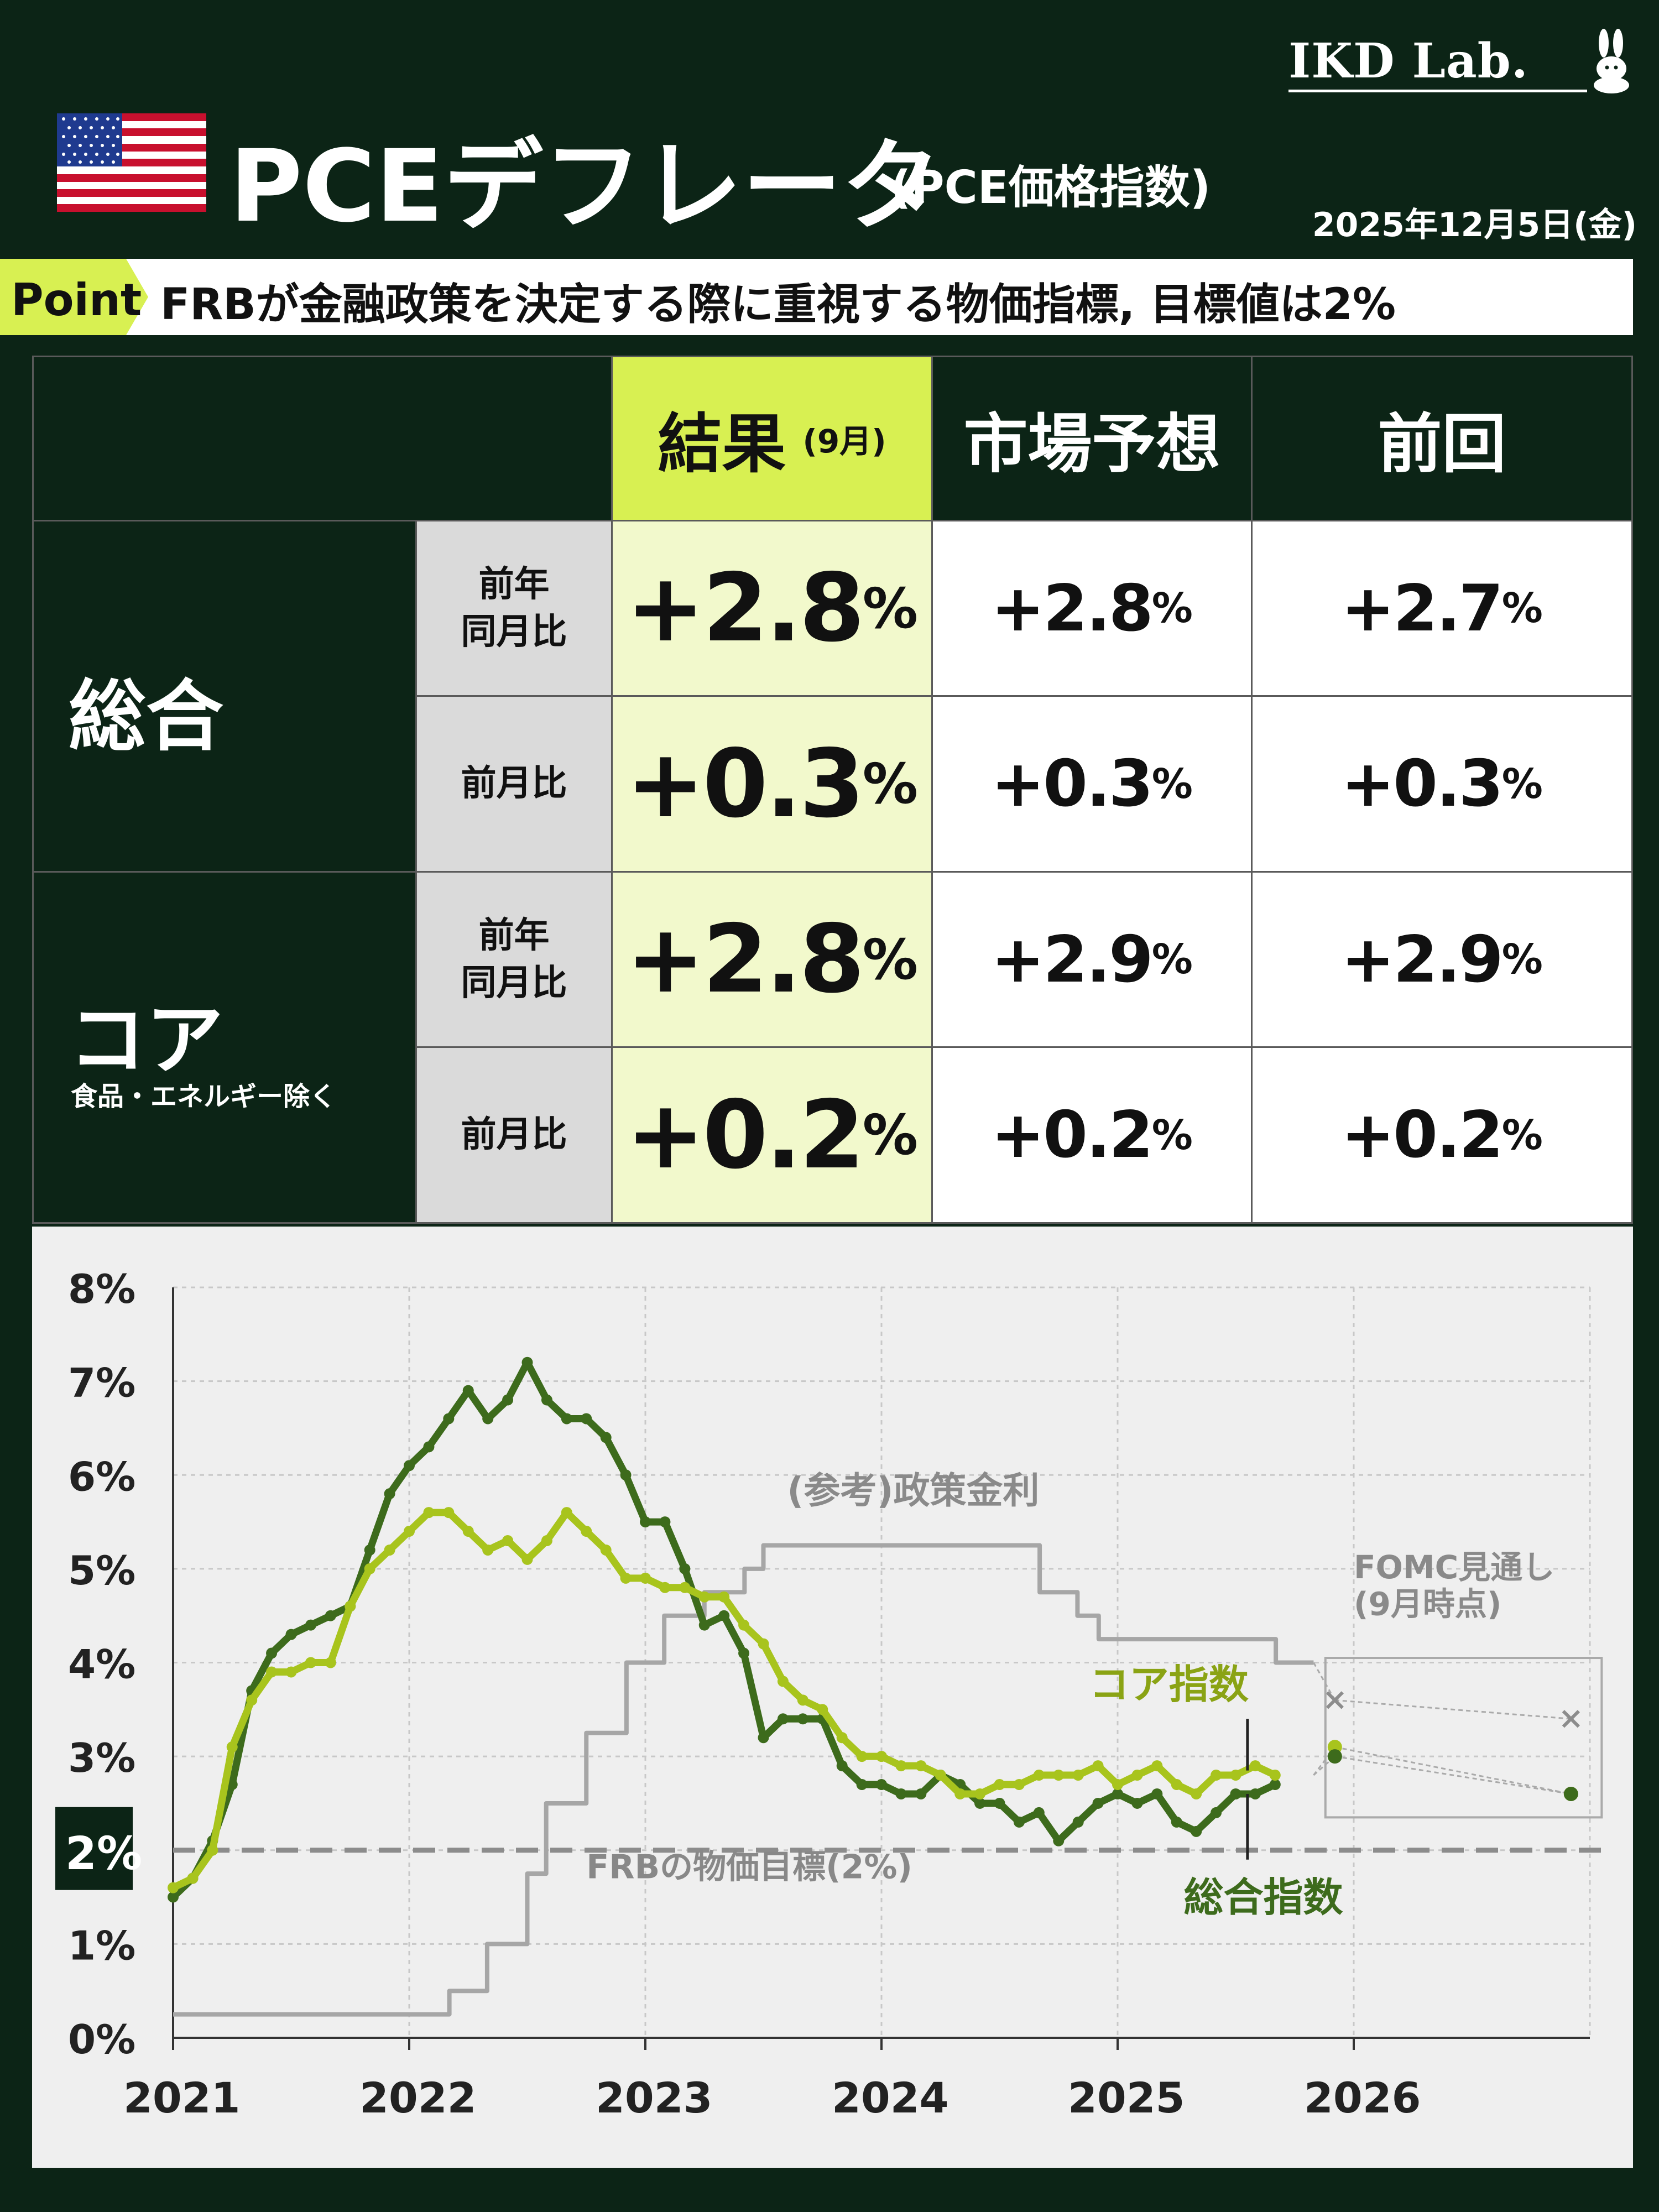 This screenshot has height=2212, width=1659. What do you see at coordinates (772, 960) in the screenshot?
I see `cell-result: +2.8%` at bounding box center [772, 960].